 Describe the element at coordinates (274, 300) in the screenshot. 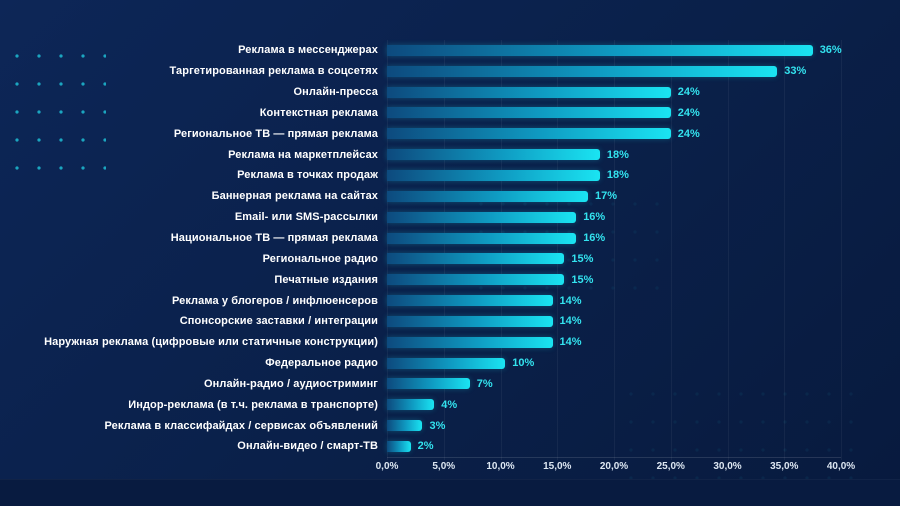

I see `category-label: Реклама у блогеров / инфлюенсеров` at that location.